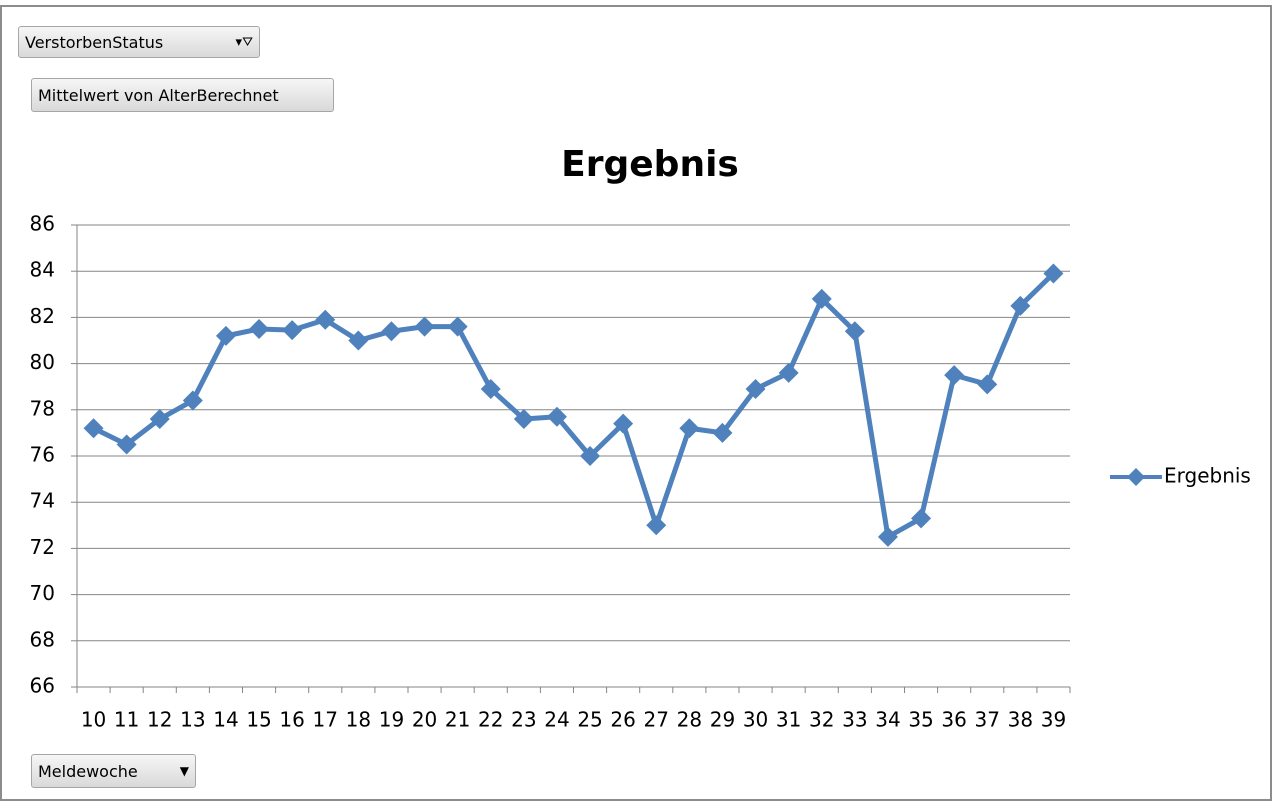 This screenshot has height=802, width=1274. Describe the element at coordinates (424, 720) in the screenshot. I see `x-tick-label: 20` at that location.